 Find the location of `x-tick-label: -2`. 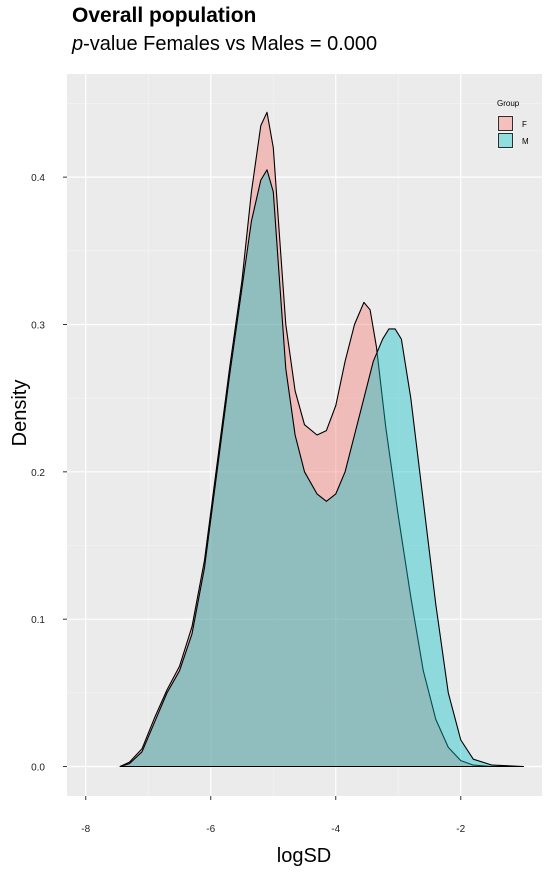

x-tick-label: -2 is located at coordinates (460, 829).